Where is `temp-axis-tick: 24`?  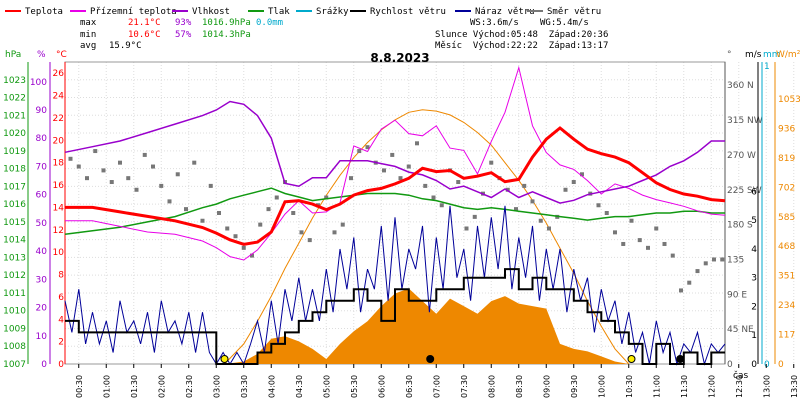
temp-axis-tick: 24 is located at coordinates (59, 97).